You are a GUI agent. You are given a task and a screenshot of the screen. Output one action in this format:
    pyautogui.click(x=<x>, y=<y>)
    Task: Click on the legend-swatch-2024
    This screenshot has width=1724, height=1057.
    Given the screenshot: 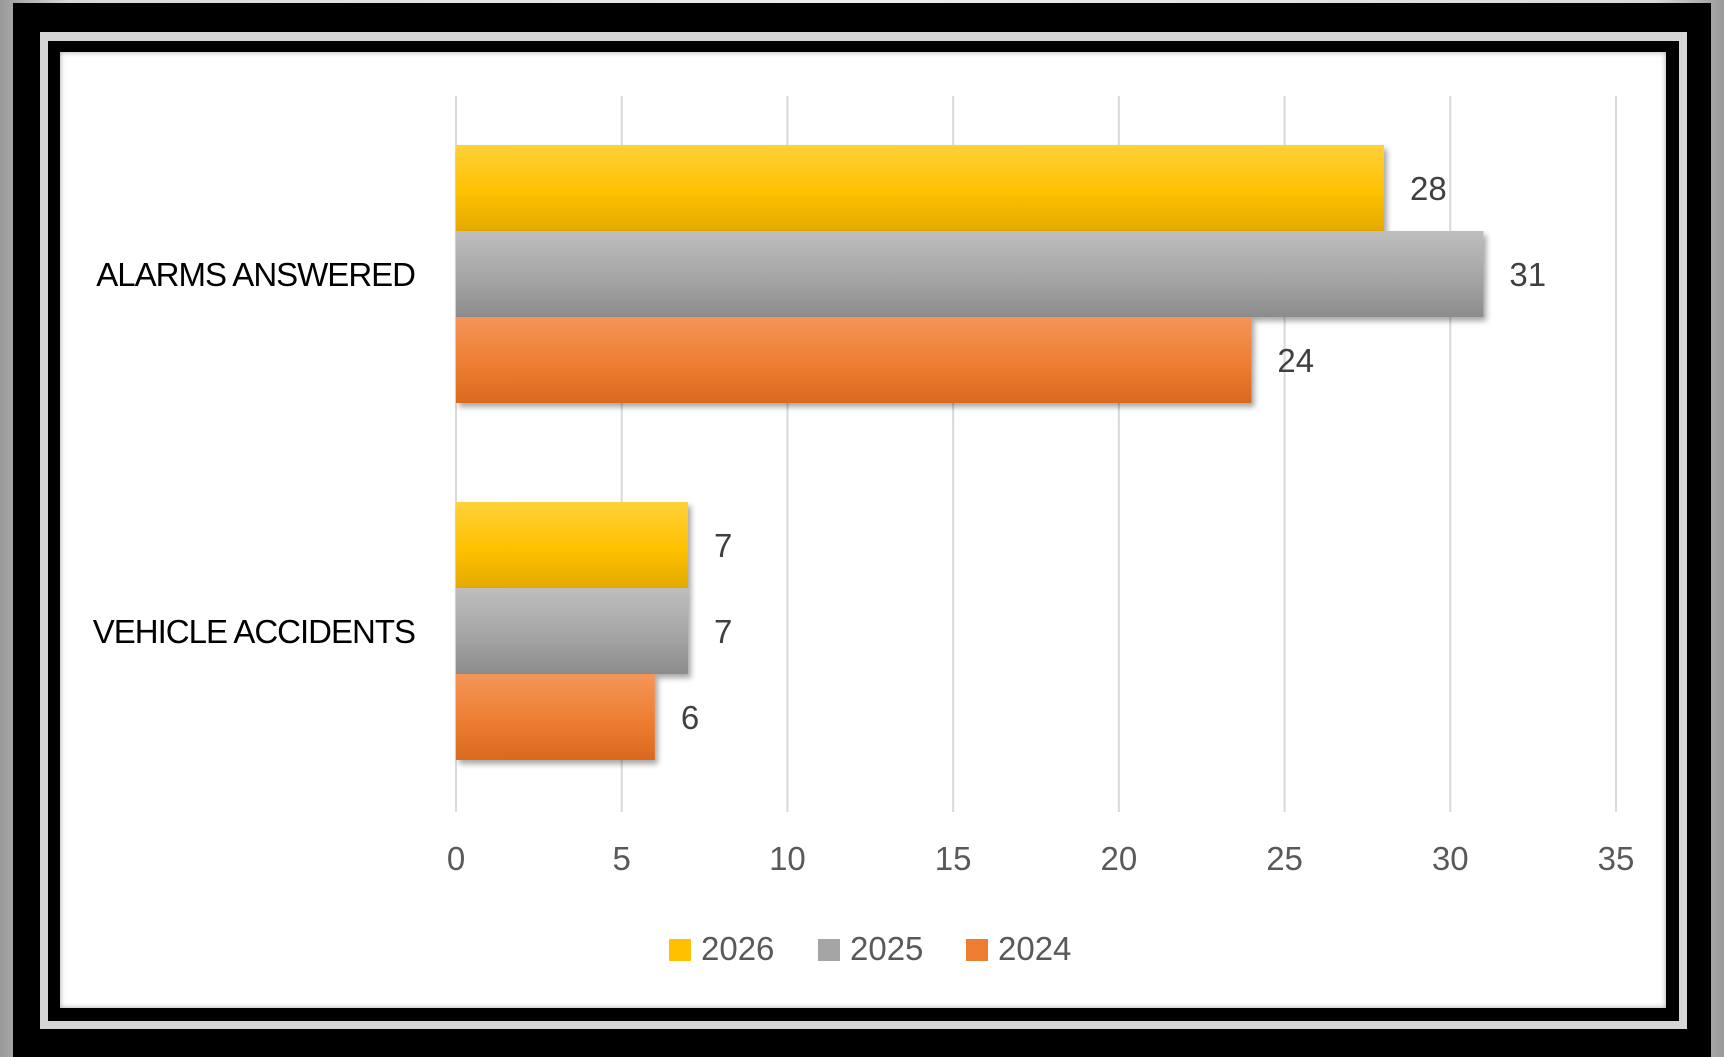 What is the action you would take?
    pyautogui.click(x=977, y=950)
    